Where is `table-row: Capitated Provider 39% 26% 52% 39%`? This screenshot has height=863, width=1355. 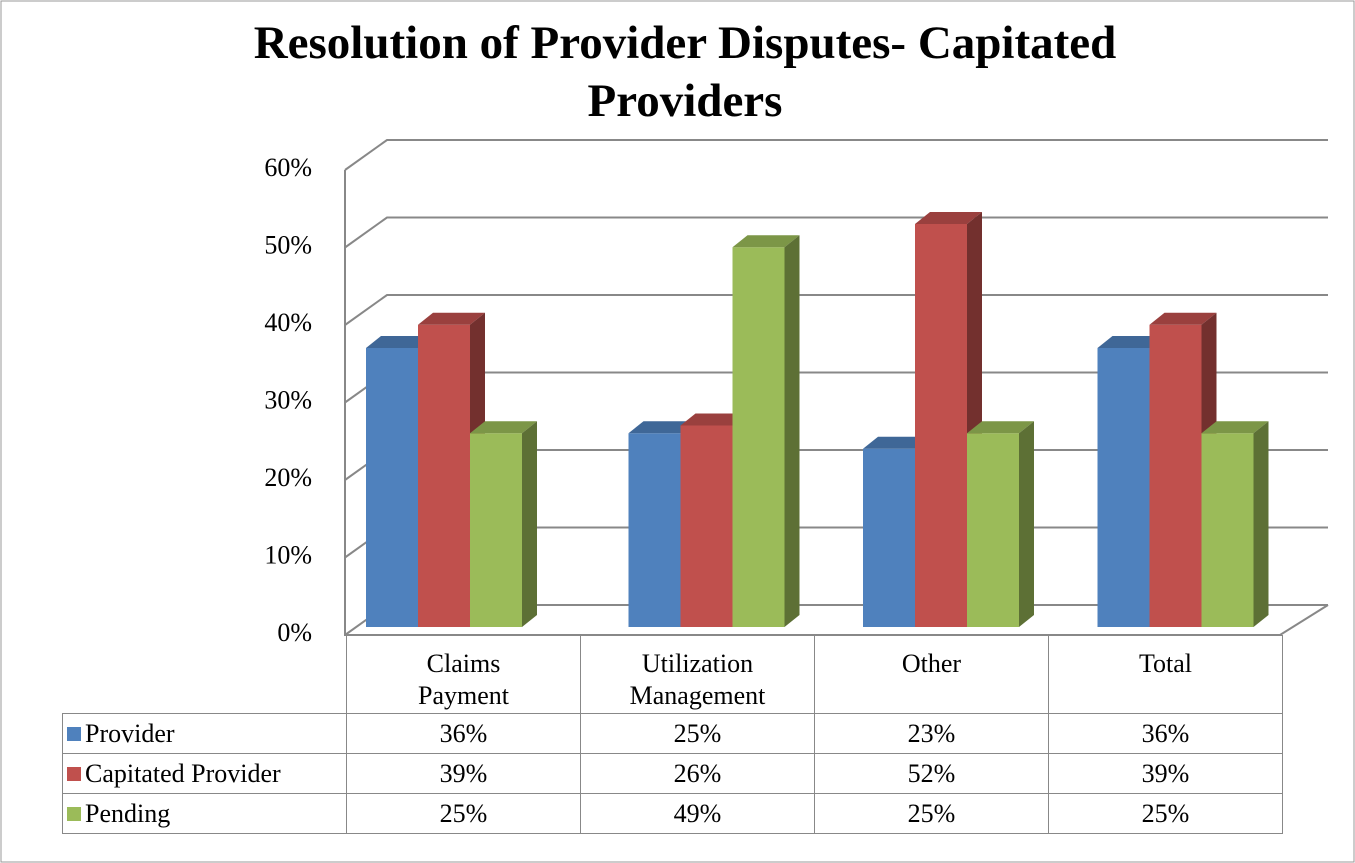 table-row: Capitated Provider 39% 26% 52% 39% is located at coordinates (672, 773).